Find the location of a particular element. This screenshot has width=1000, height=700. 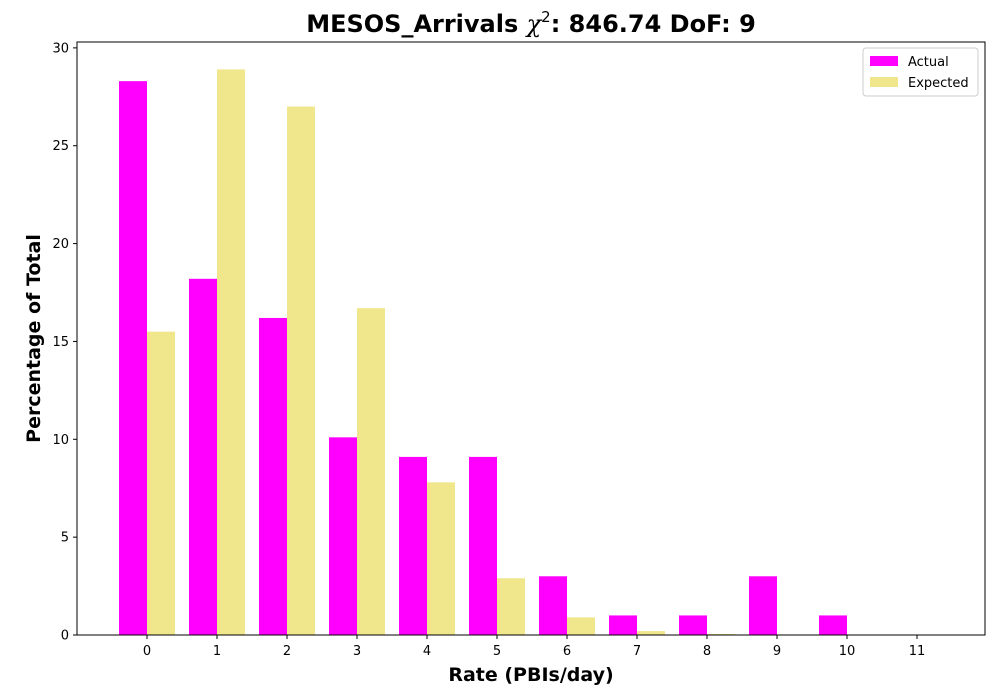

x-tick-label: 8 is located at coordinates (707, 651).